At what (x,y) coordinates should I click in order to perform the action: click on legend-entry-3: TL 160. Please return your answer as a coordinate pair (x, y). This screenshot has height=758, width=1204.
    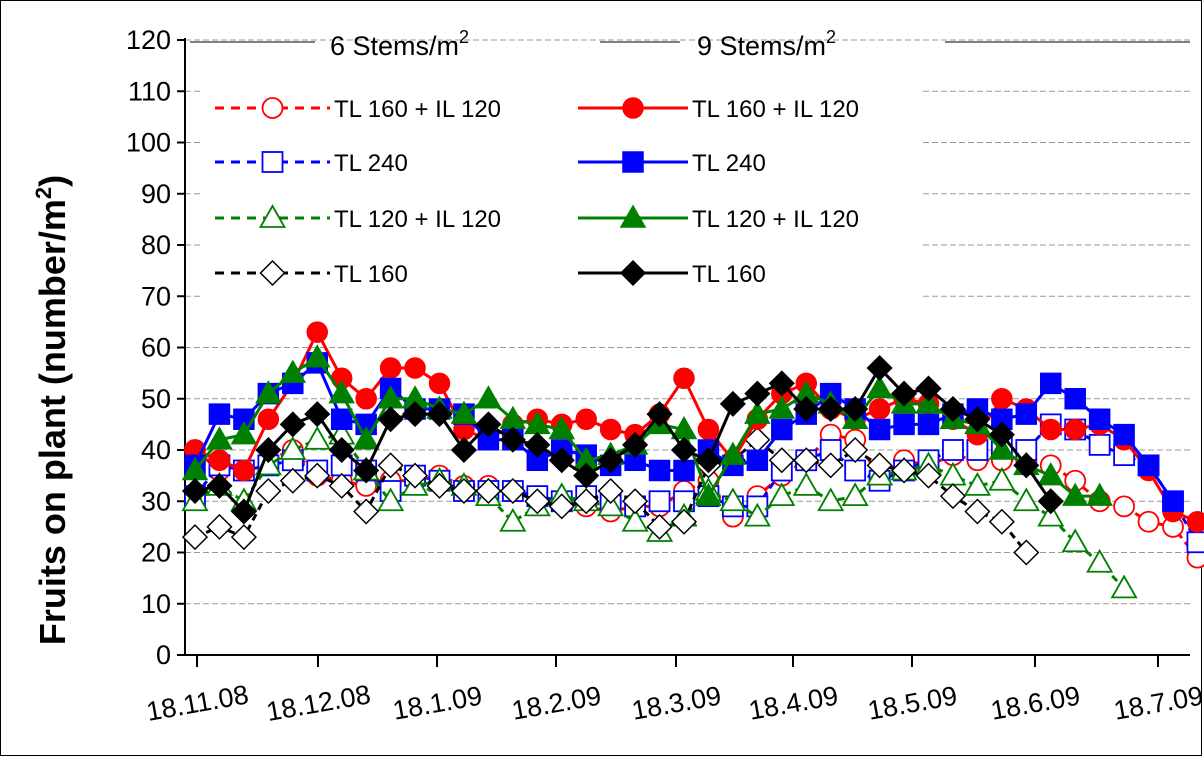
    Looking at the image, I should click on (311, 273).